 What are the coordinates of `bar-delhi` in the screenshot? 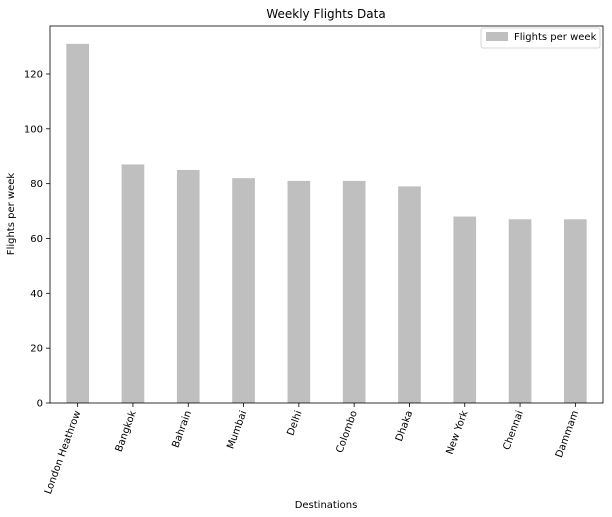 It's located at (299, 291).